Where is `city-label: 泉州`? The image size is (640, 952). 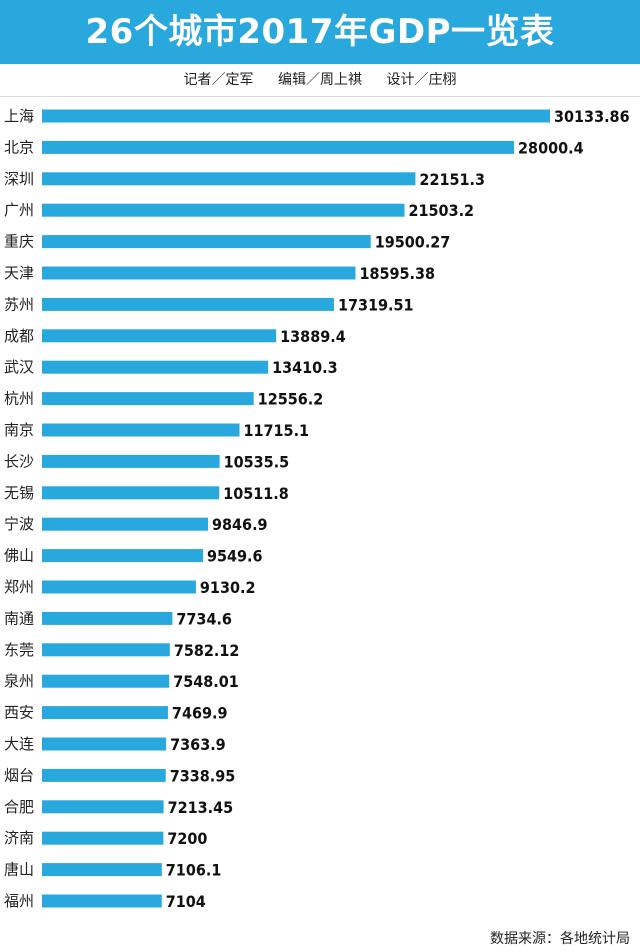 city-label: 泉州 is located at coordinates (19, 681).